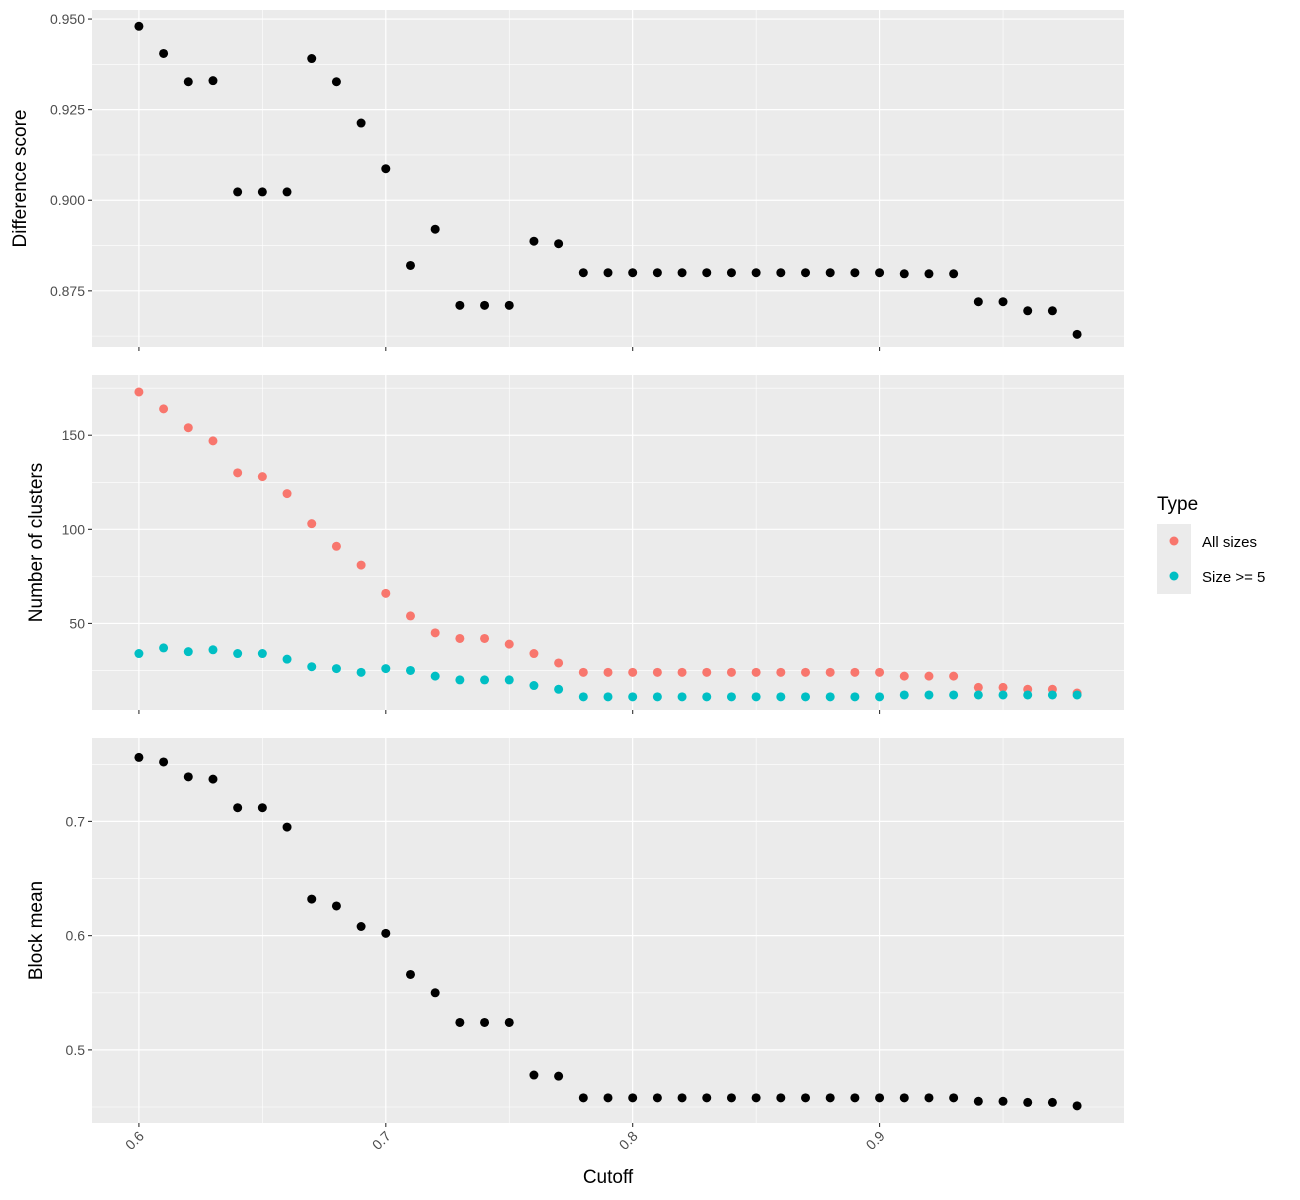 The height and width of the screenshot is (1200, 1300). Describe the element at coordinates (77, 623) in the screenshot. I see `y-tick-label: 50` at that location.